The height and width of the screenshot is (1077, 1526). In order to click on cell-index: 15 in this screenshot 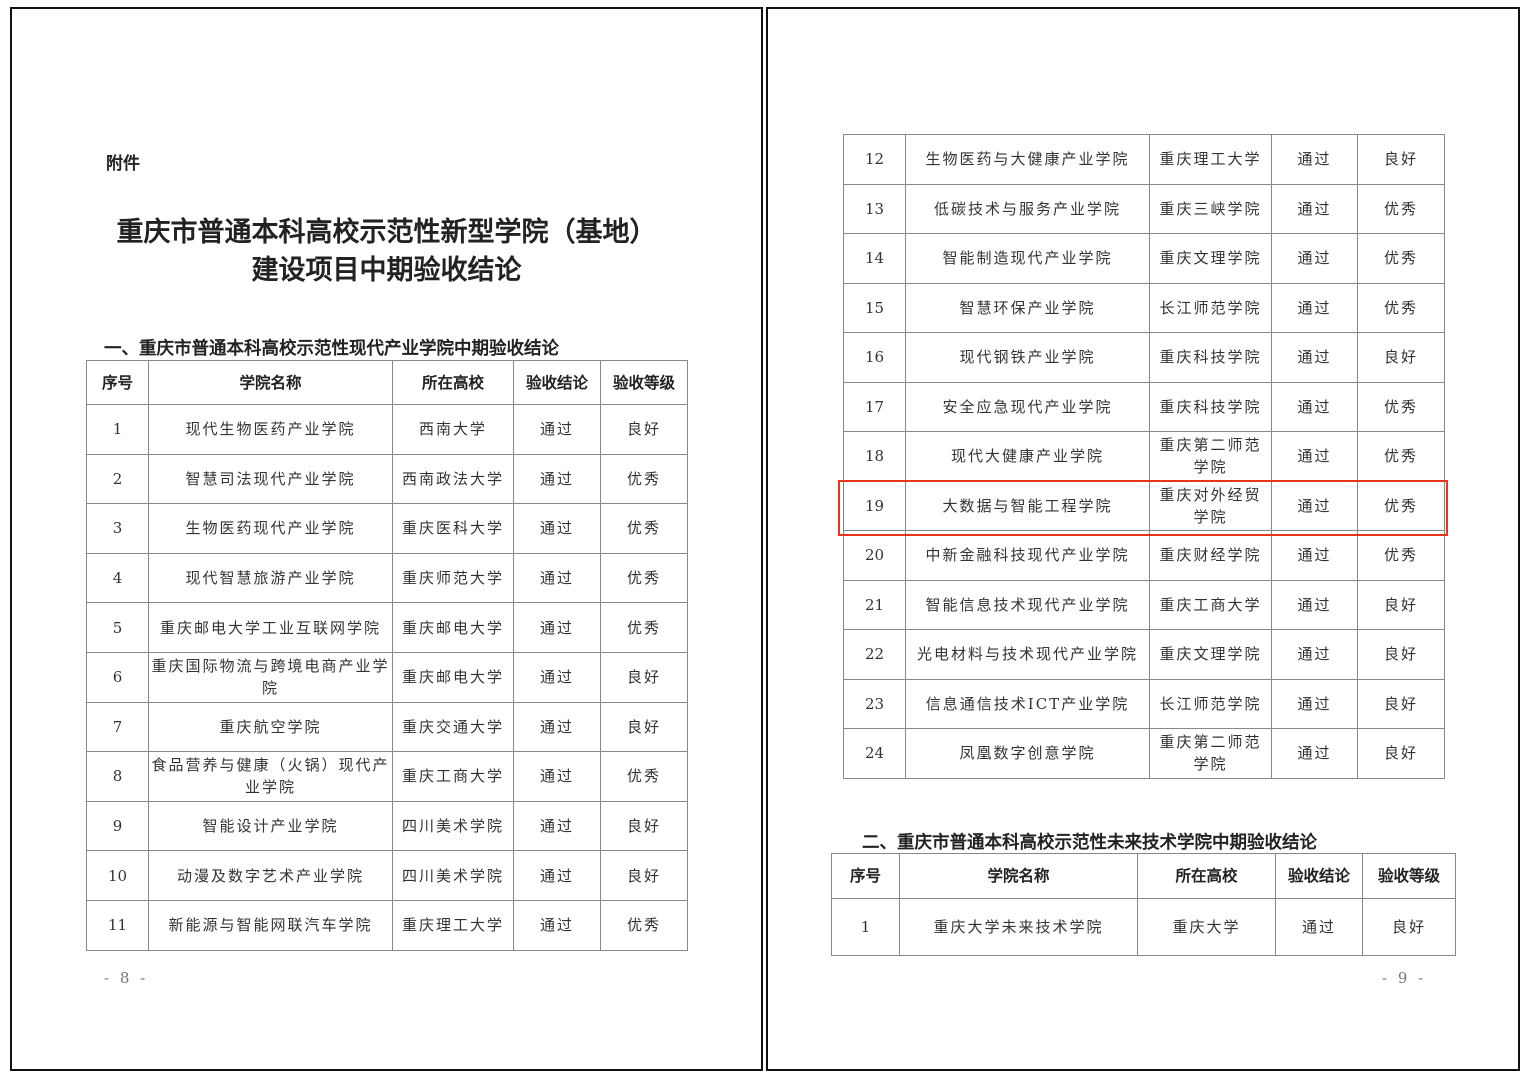, I will do `click(874, 307)`.